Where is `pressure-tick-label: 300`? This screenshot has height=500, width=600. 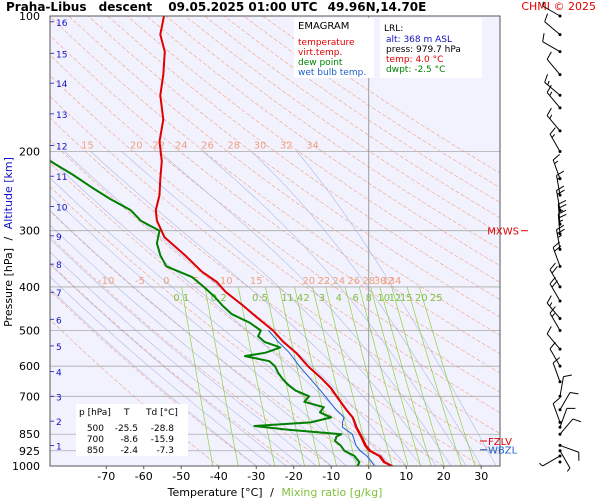
pressure-tick-label: 300 is located at coordinates (29, 231).